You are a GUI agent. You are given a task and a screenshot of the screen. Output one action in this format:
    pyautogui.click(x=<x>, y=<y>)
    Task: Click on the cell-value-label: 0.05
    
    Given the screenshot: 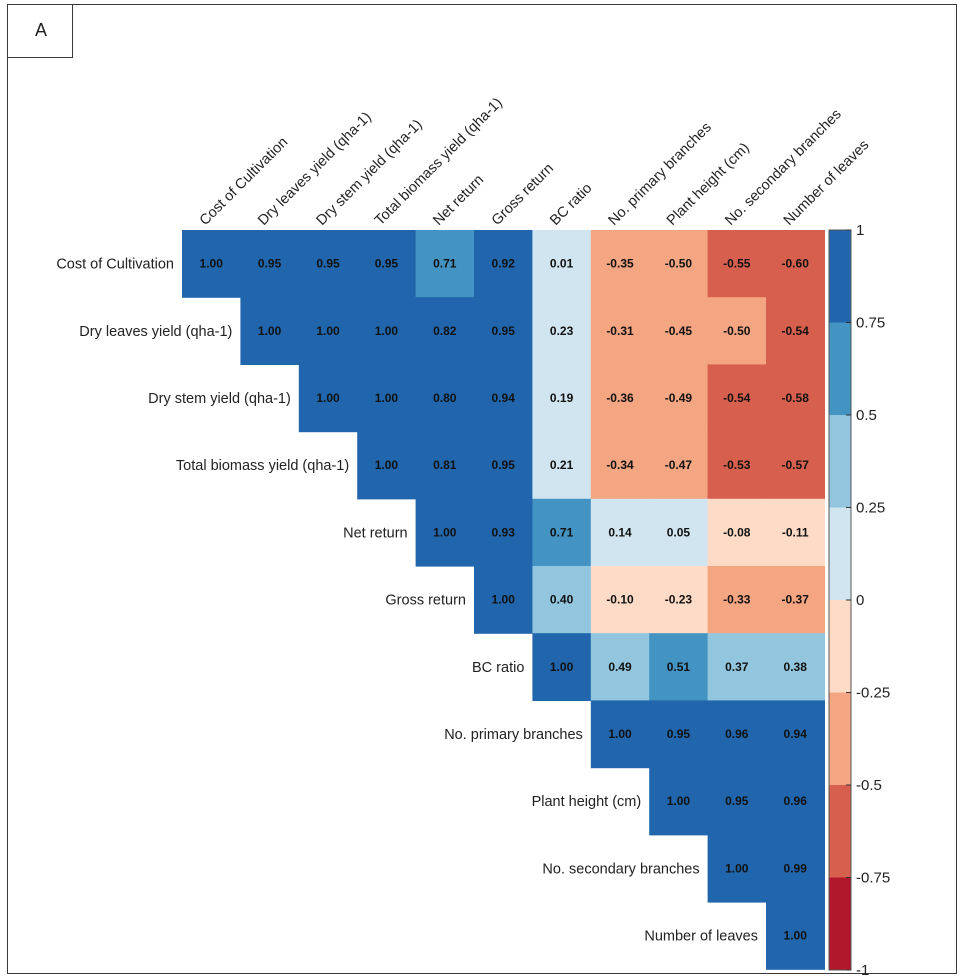 What is the action you would take?
    pyautogui.click(x=679, y=532)
    